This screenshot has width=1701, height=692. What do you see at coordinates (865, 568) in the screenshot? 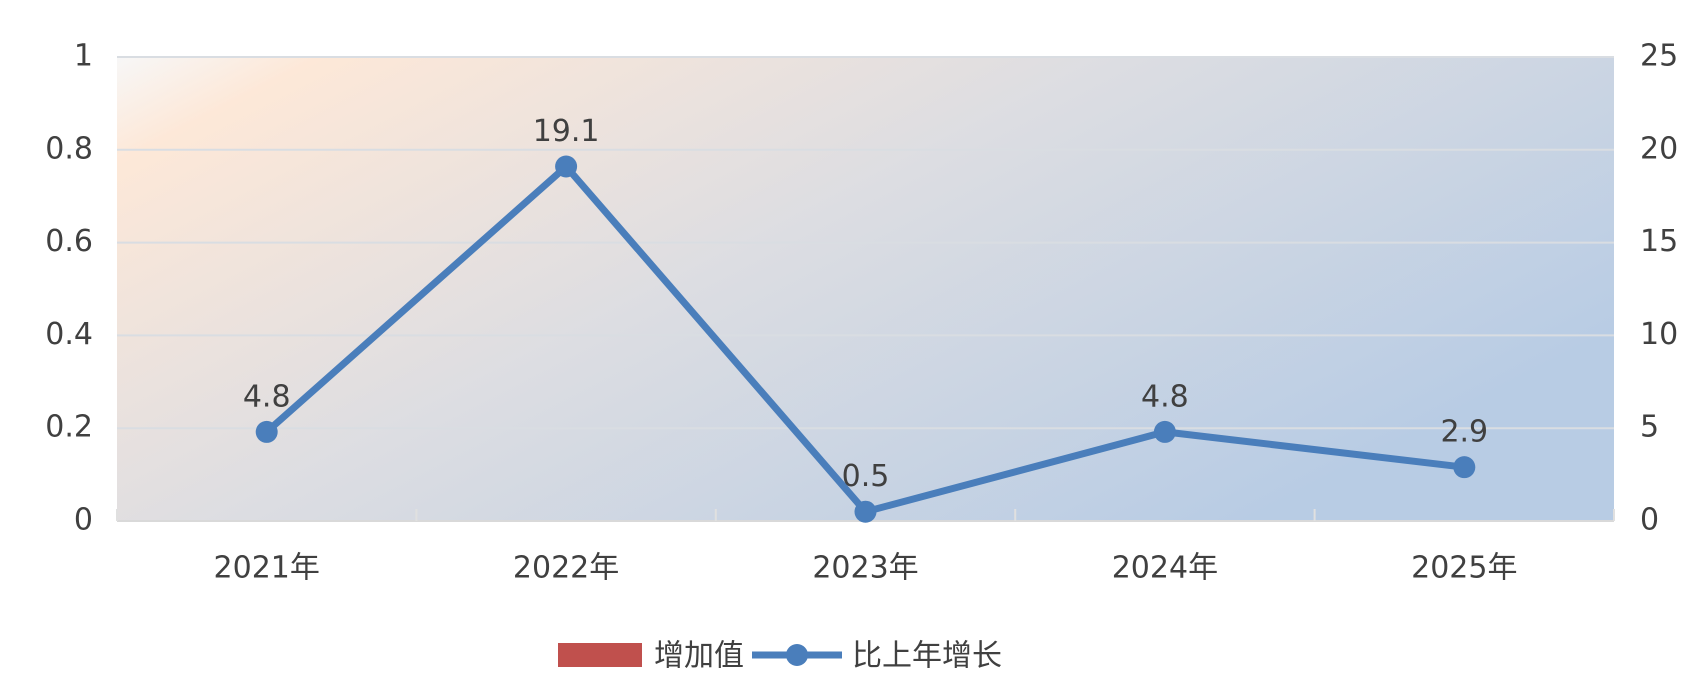
I see `x-tick-label: 2023年` at bounding box center [865, 568].